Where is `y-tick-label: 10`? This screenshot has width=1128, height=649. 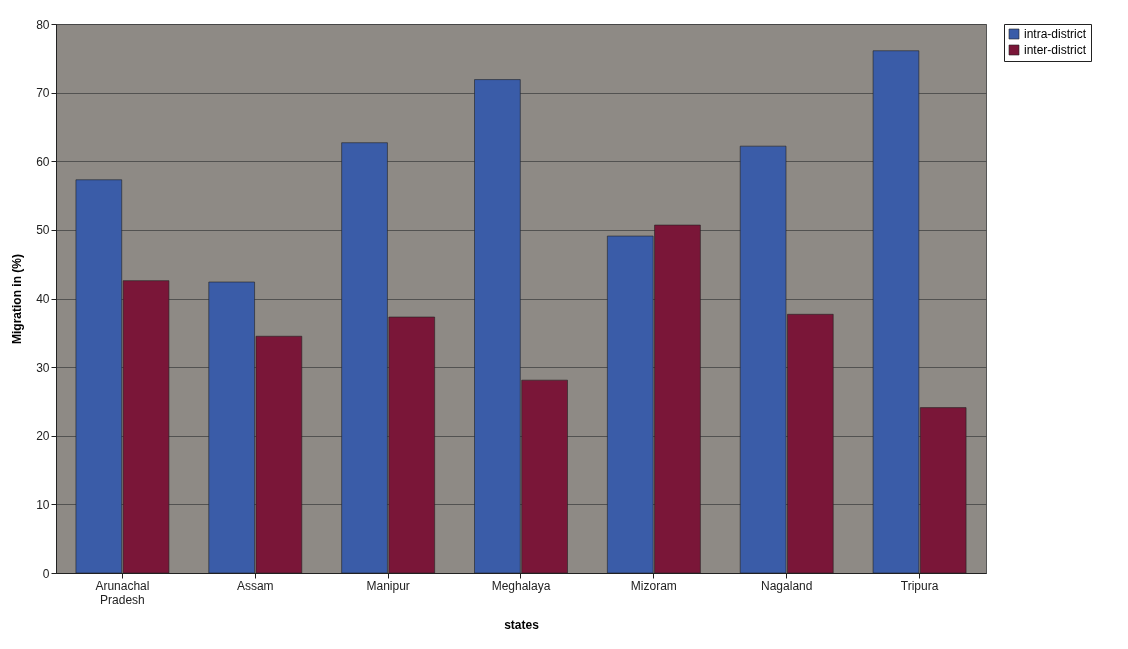 y-tick-label: 10 is located at coordinates (43, 504).